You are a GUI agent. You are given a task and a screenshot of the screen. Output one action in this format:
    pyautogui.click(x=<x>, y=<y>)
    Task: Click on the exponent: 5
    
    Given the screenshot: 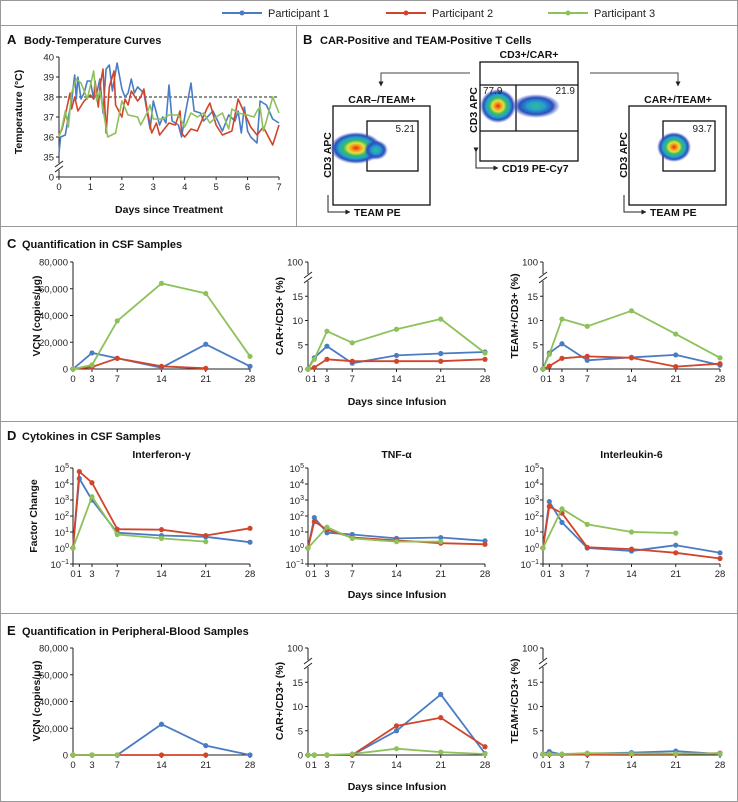 What is the action you would take?
    pyautogui.click(x=302, y=466)
    